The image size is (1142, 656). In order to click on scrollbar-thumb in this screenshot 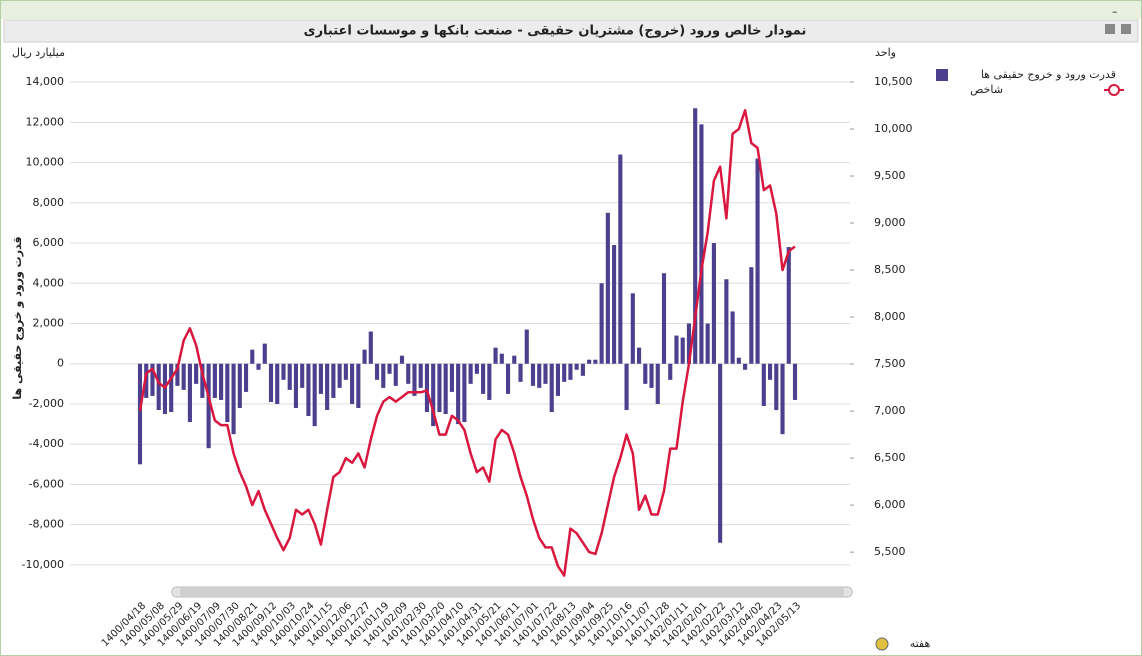, I will do `click(512, 592)`.